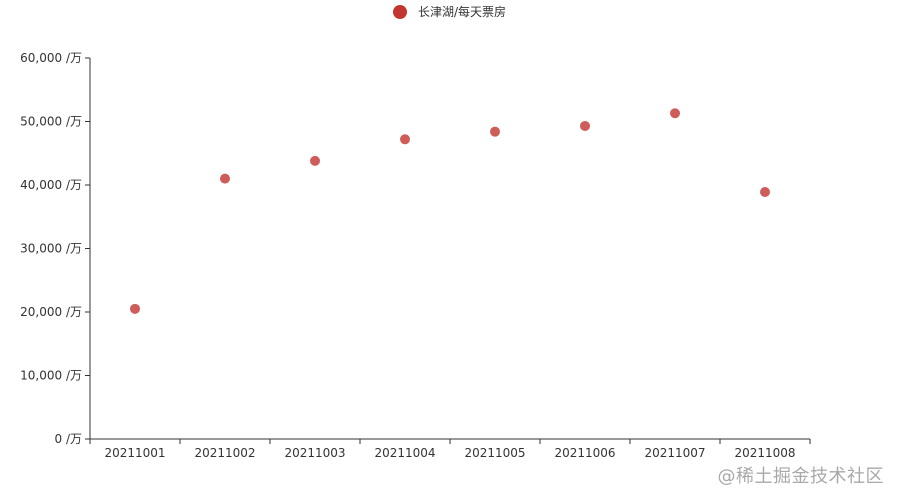 This screenshot has width=900, height=500. What do you see at coordinates (51, 376) in the screenshot?
I see `y-tick-label: 10,000 /万` at bounding box center [51, 376].